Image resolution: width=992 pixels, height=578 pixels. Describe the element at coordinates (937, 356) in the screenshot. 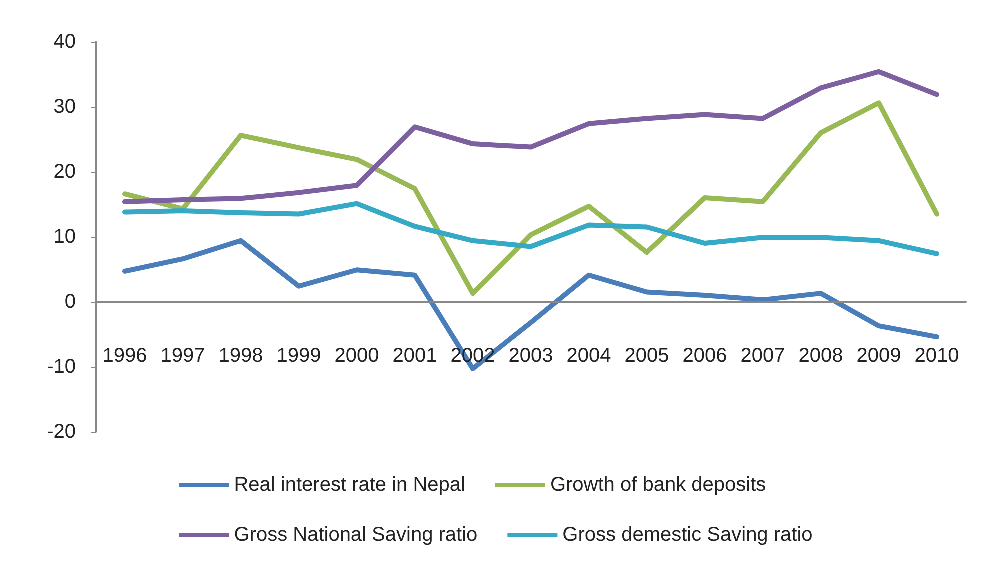

I see `x-tick-label: 2010` at that location.